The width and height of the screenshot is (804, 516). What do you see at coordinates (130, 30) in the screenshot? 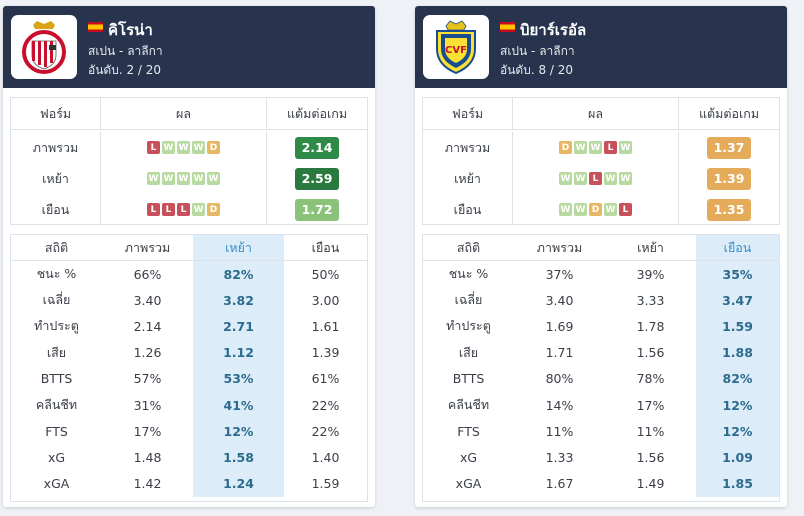
I see `team-name: คิโรน่า` at bounding box center [130, 30].